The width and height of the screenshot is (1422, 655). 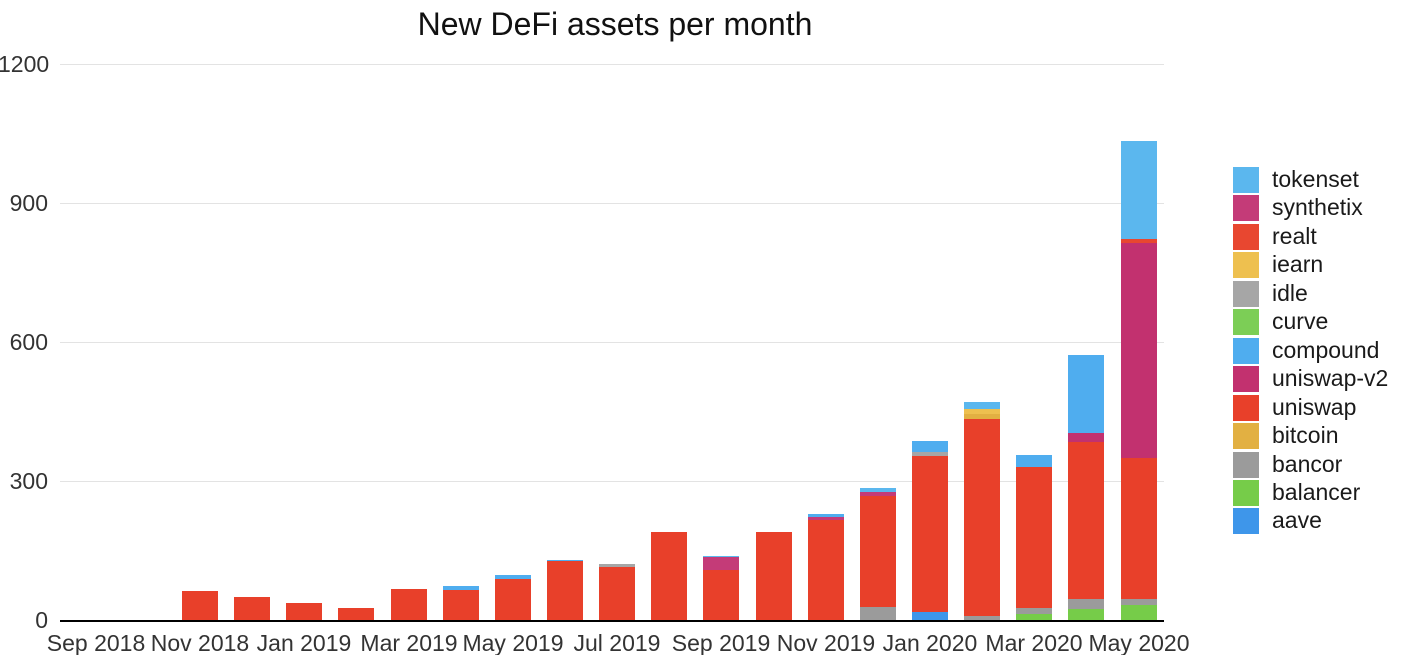 I want to click on x-tick-label: Mar 2019, so click(x=409, y=642).